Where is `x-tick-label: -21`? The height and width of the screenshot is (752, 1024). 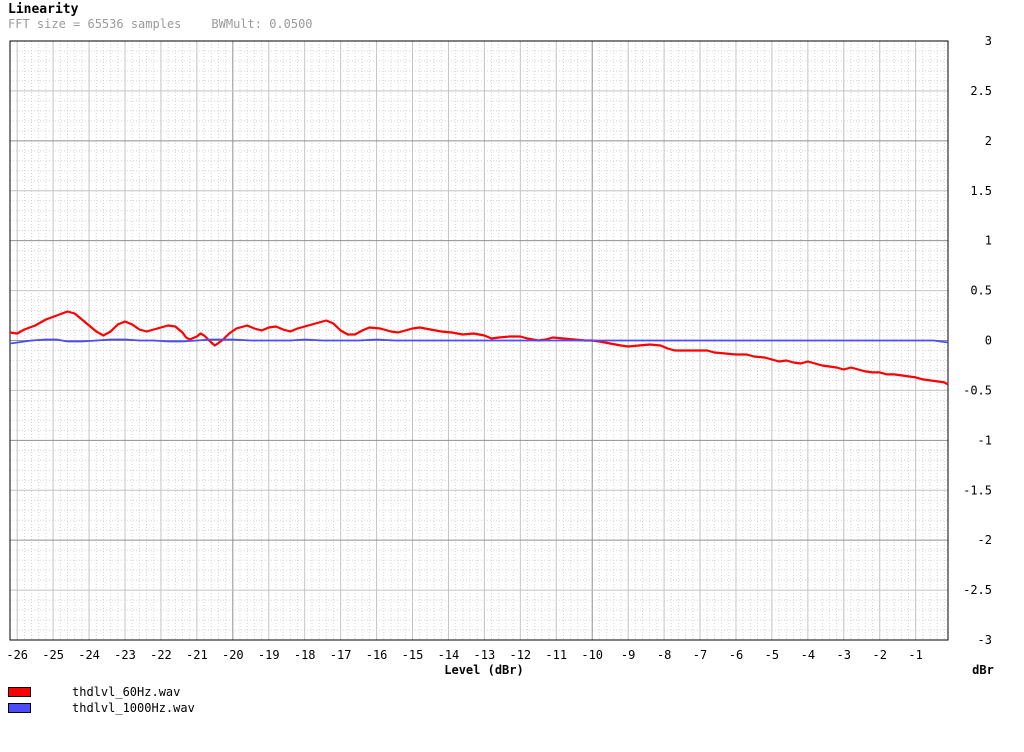
x-tick-label: -21 is located at coordinates (197, 655).